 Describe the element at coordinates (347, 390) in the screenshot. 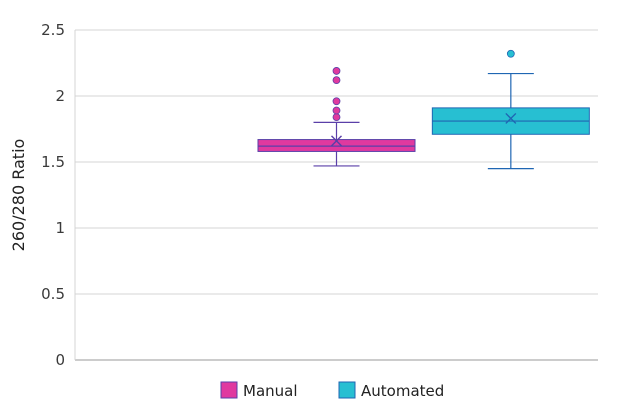

I see `legend-swatch-automated` at that location.